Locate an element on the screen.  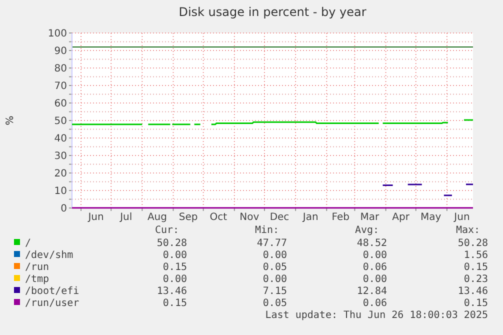
legend-label: /dev/shm is located at coordinates (49, 255).